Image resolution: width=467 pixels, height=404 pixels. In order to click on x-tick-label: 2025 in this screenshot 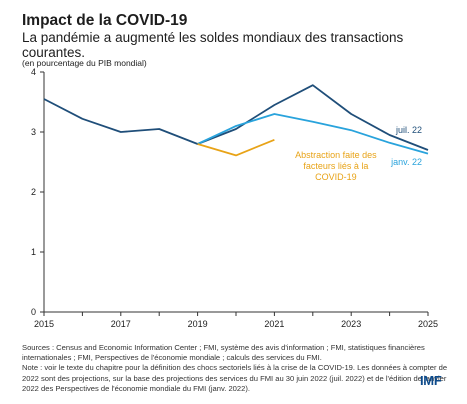, I will do `click(428, 324)`.